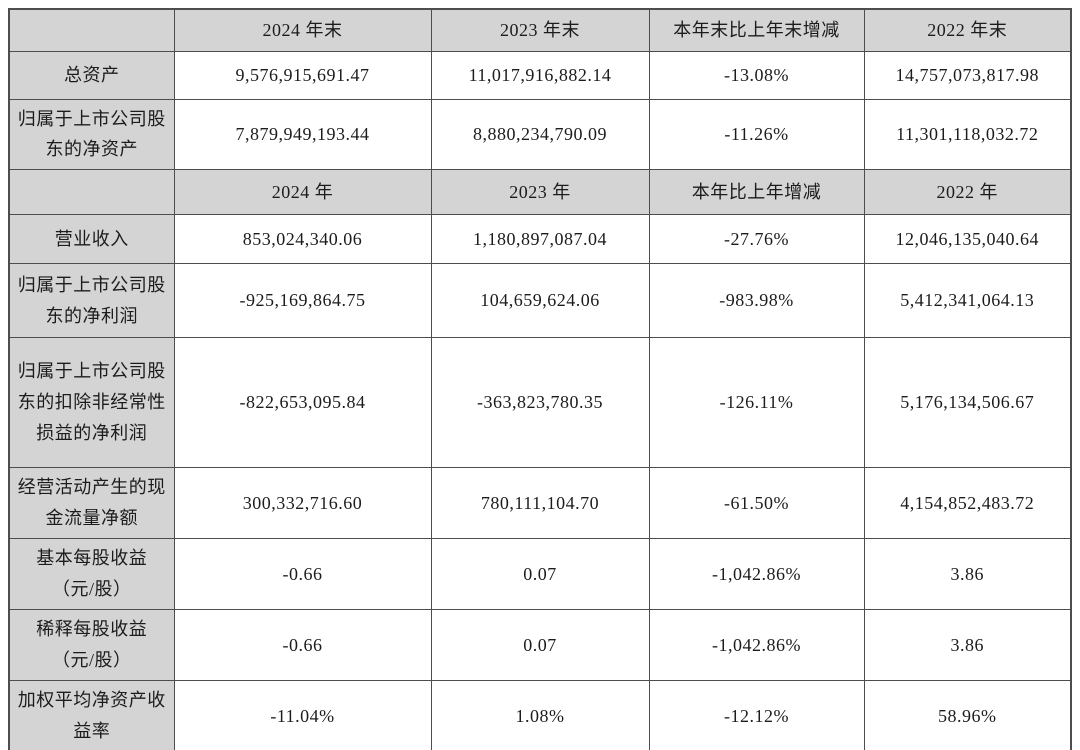 The height and width of the screenshot is (750, 1080). I want to click on cell-2024: -925,169,864.75, so click(302, 301).